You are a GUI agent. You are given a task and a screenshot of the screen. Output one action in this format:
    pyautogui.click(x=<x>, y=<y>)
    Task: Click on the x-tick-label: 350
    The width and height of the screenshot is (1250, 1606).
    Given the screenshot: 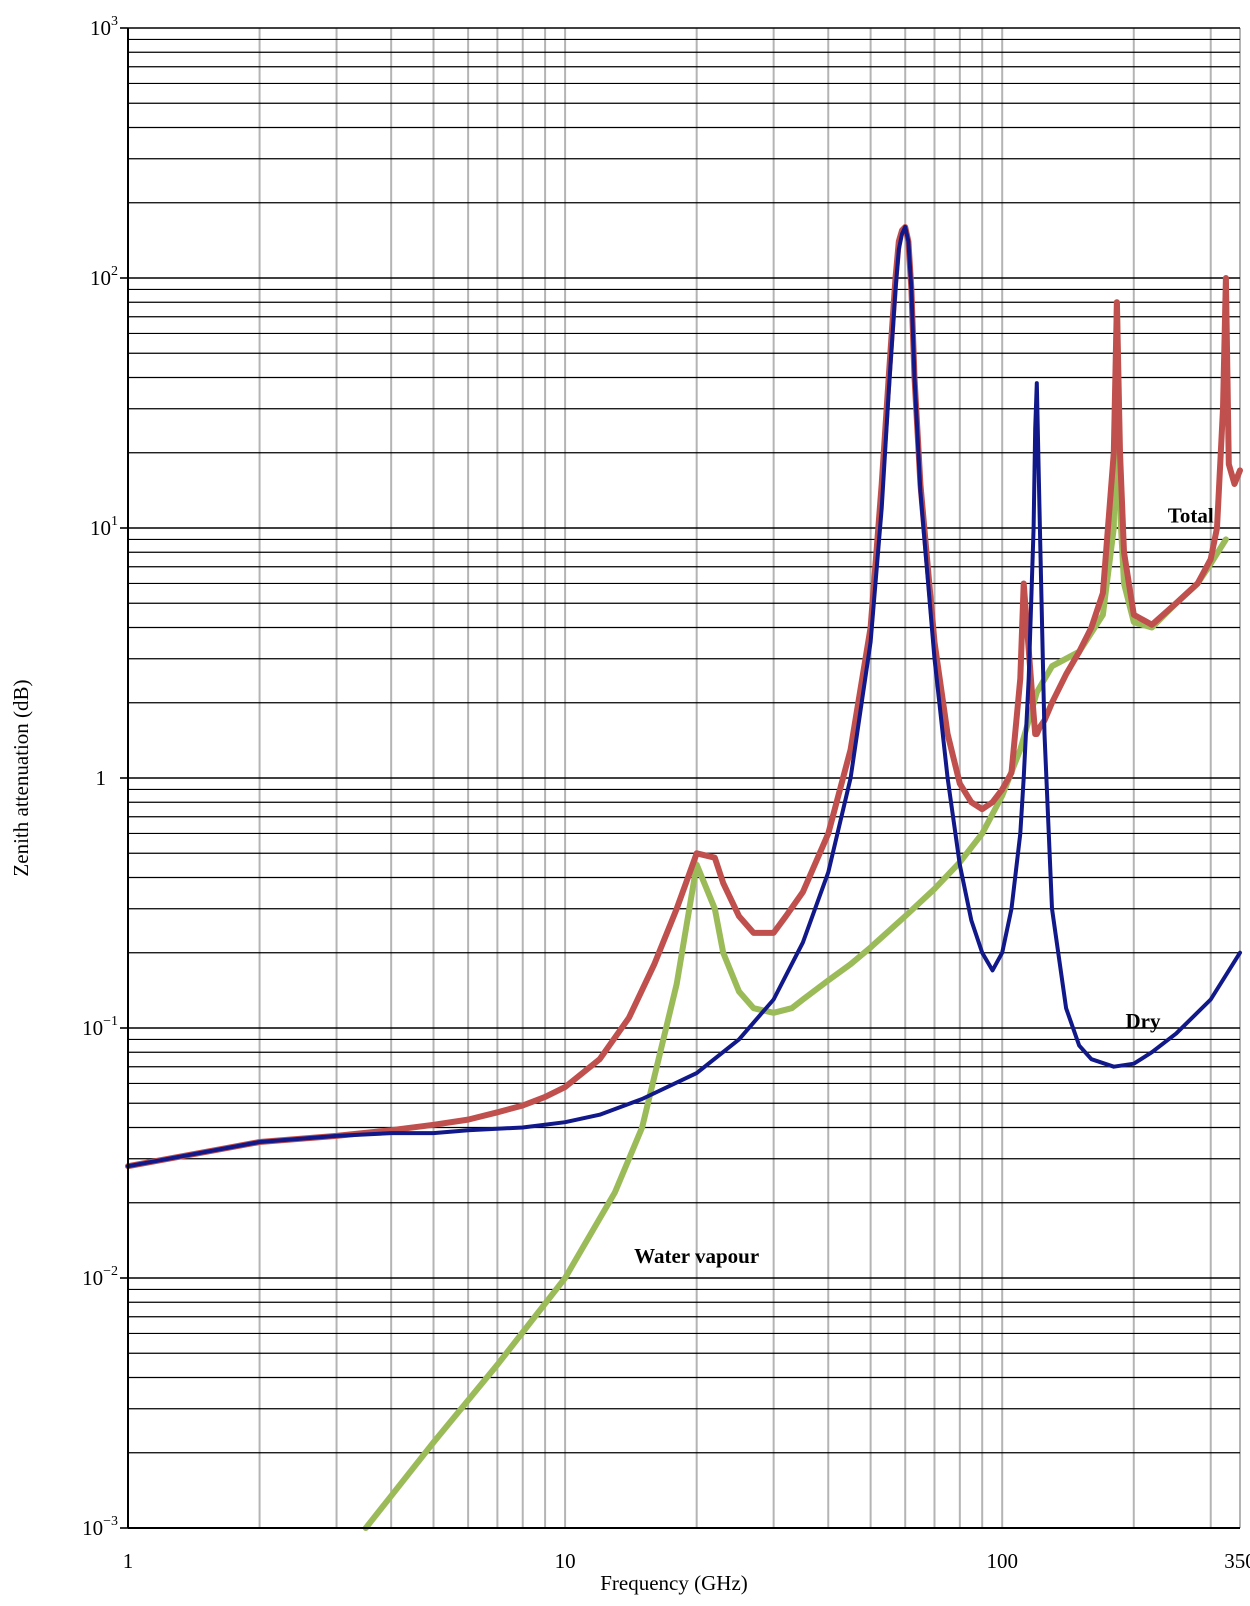 What is the action you would take?
    pyautogui.click(x=1237, y=1561)
    